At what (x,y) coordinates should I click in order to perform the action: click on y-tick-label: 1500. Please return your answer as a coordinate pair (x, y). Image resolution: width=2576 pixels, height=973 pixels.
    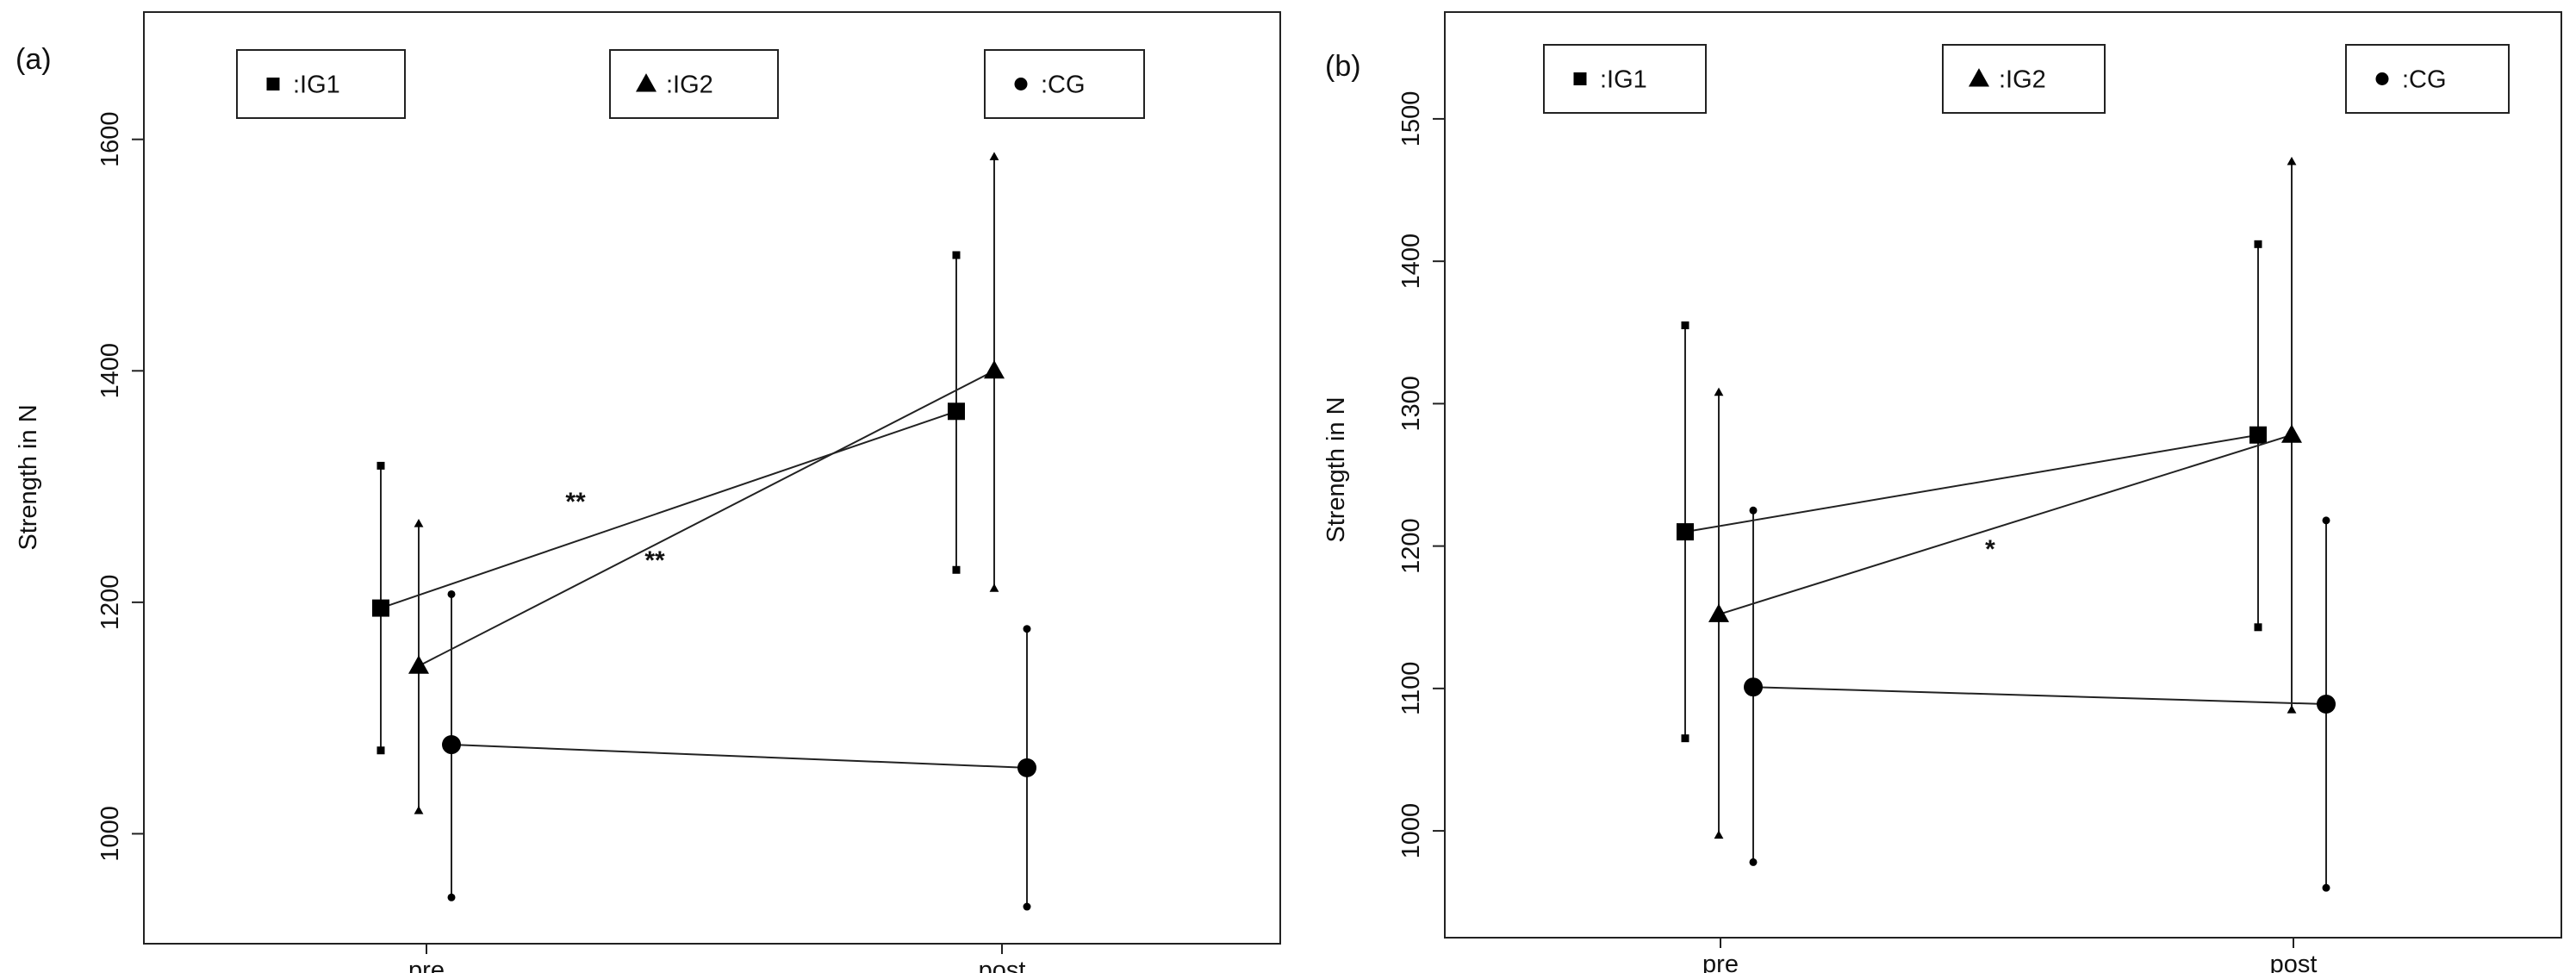
    Looking at the image, I should click on (1411, 119).